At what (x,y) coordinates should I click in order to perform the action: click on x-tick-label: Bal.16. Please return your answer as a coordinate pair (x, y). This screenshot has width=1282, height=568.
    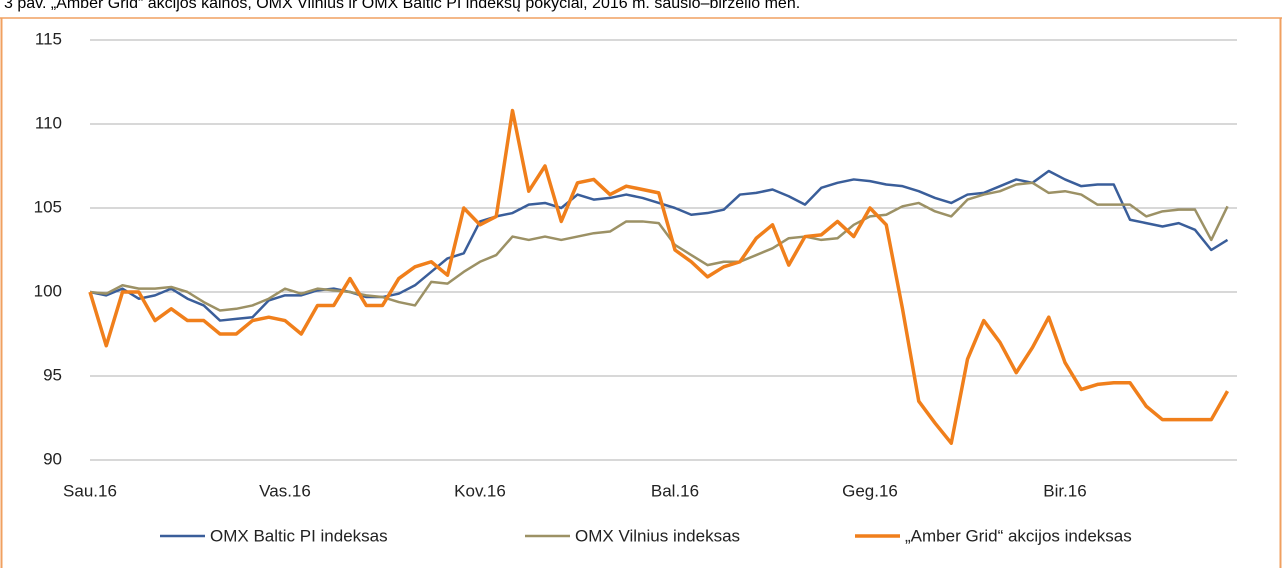
    Looking at the image, I should click on (675, 490).